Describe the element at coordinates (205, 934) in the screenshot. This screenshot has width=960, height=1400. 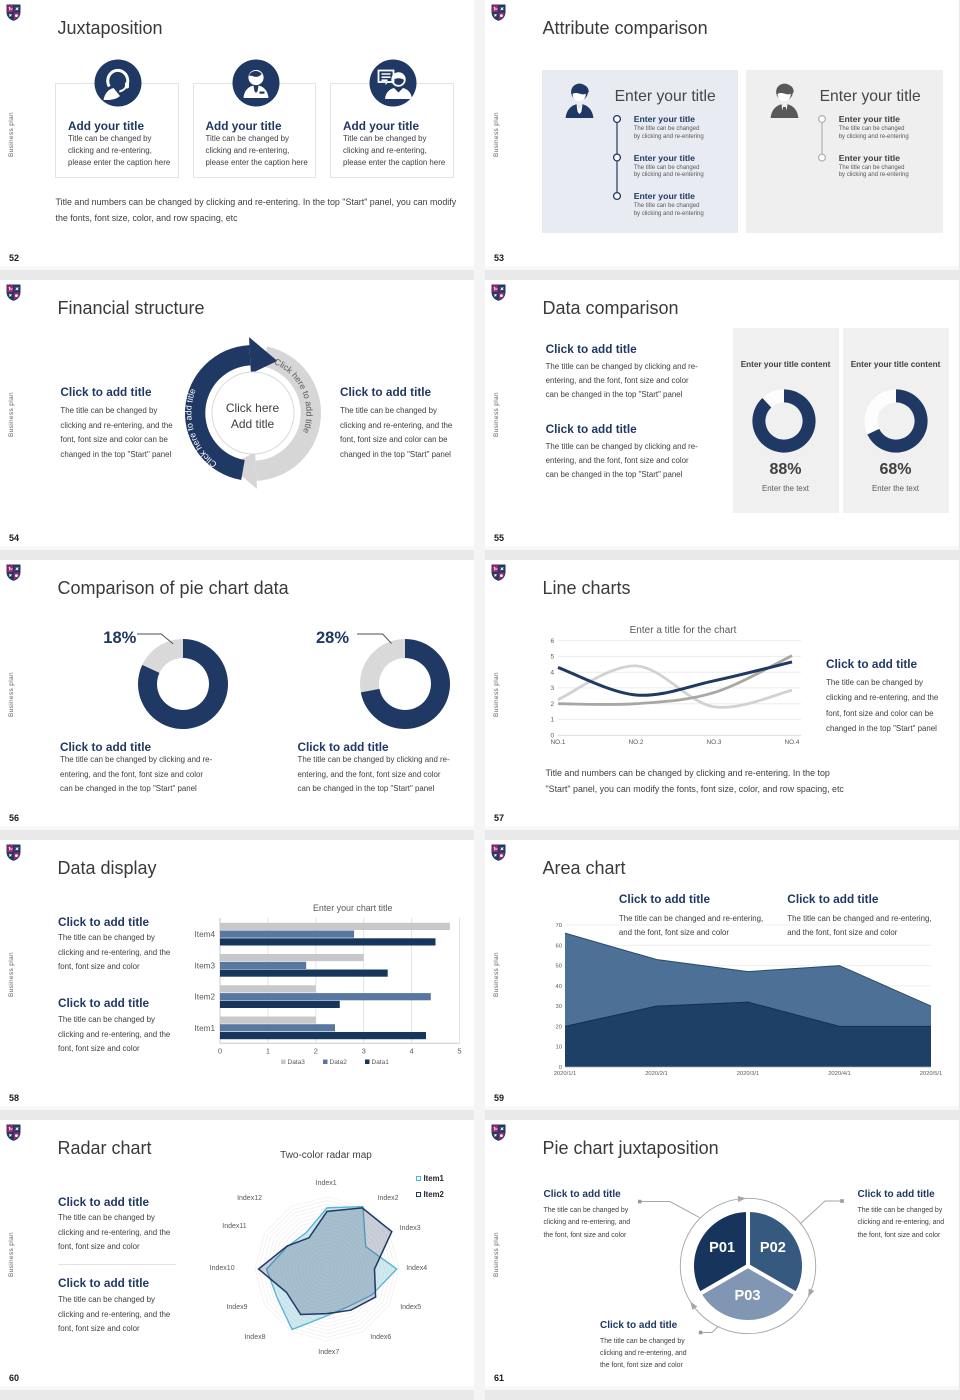
I see `svg-text: Item4` at that location.